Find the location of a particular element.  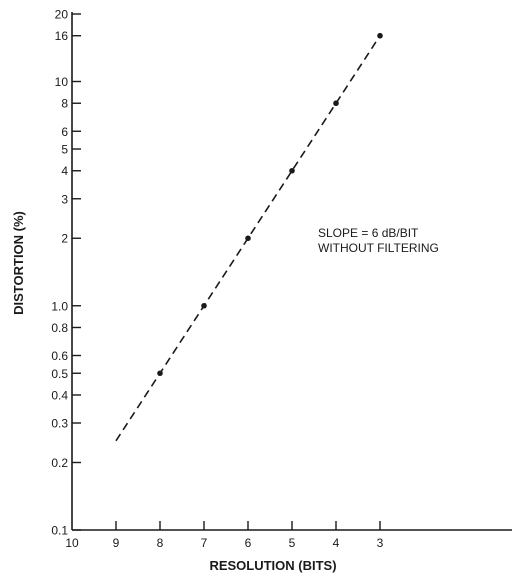

y-tick-label: 0.5 is located at coordinates (59, 374).